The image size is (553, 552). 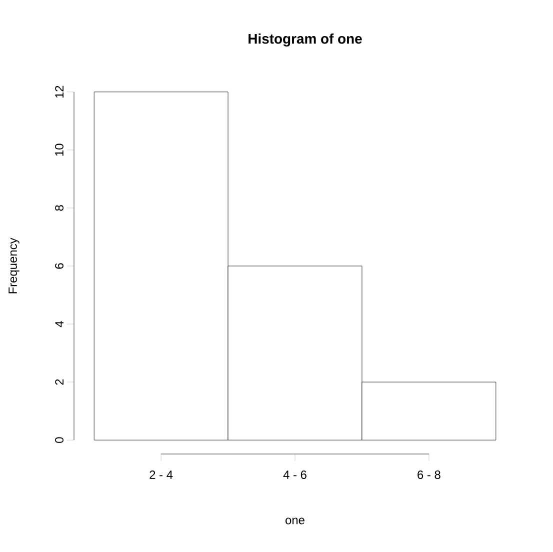 I want to click on x-tick-label: 4 - 6, so click(x=294, y=474).